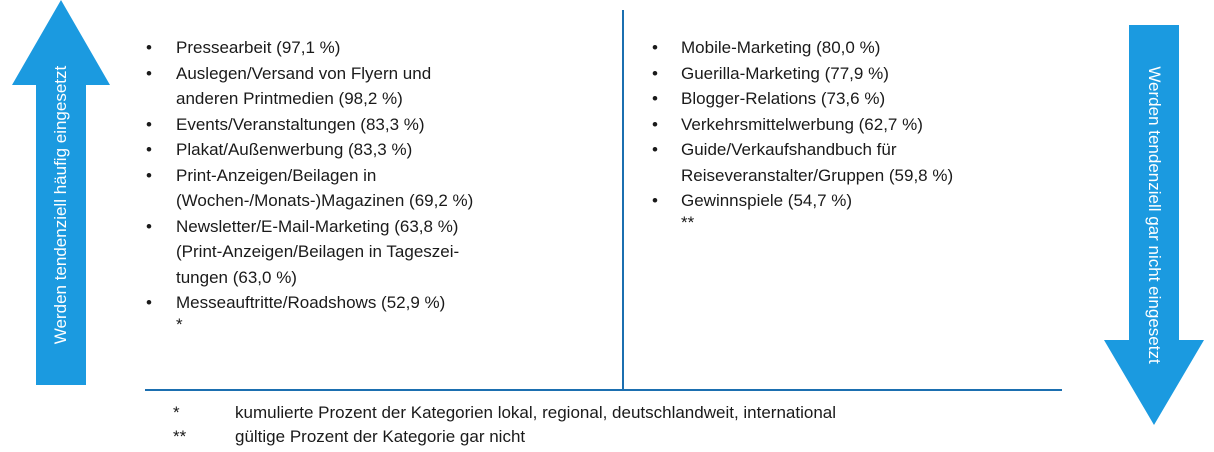  I want to click on list-item-line: Guide/Verkaufshandbuch für, so click(789, 149).